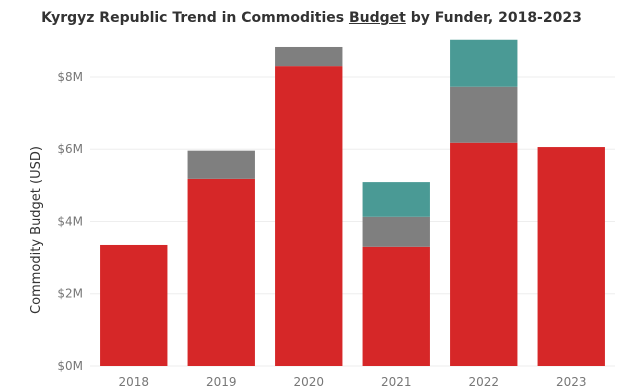  What do you see at coordinates (70, 366) in the screenshot?
I see `y-tick-label: $0M` at bounding box center [70, 366].